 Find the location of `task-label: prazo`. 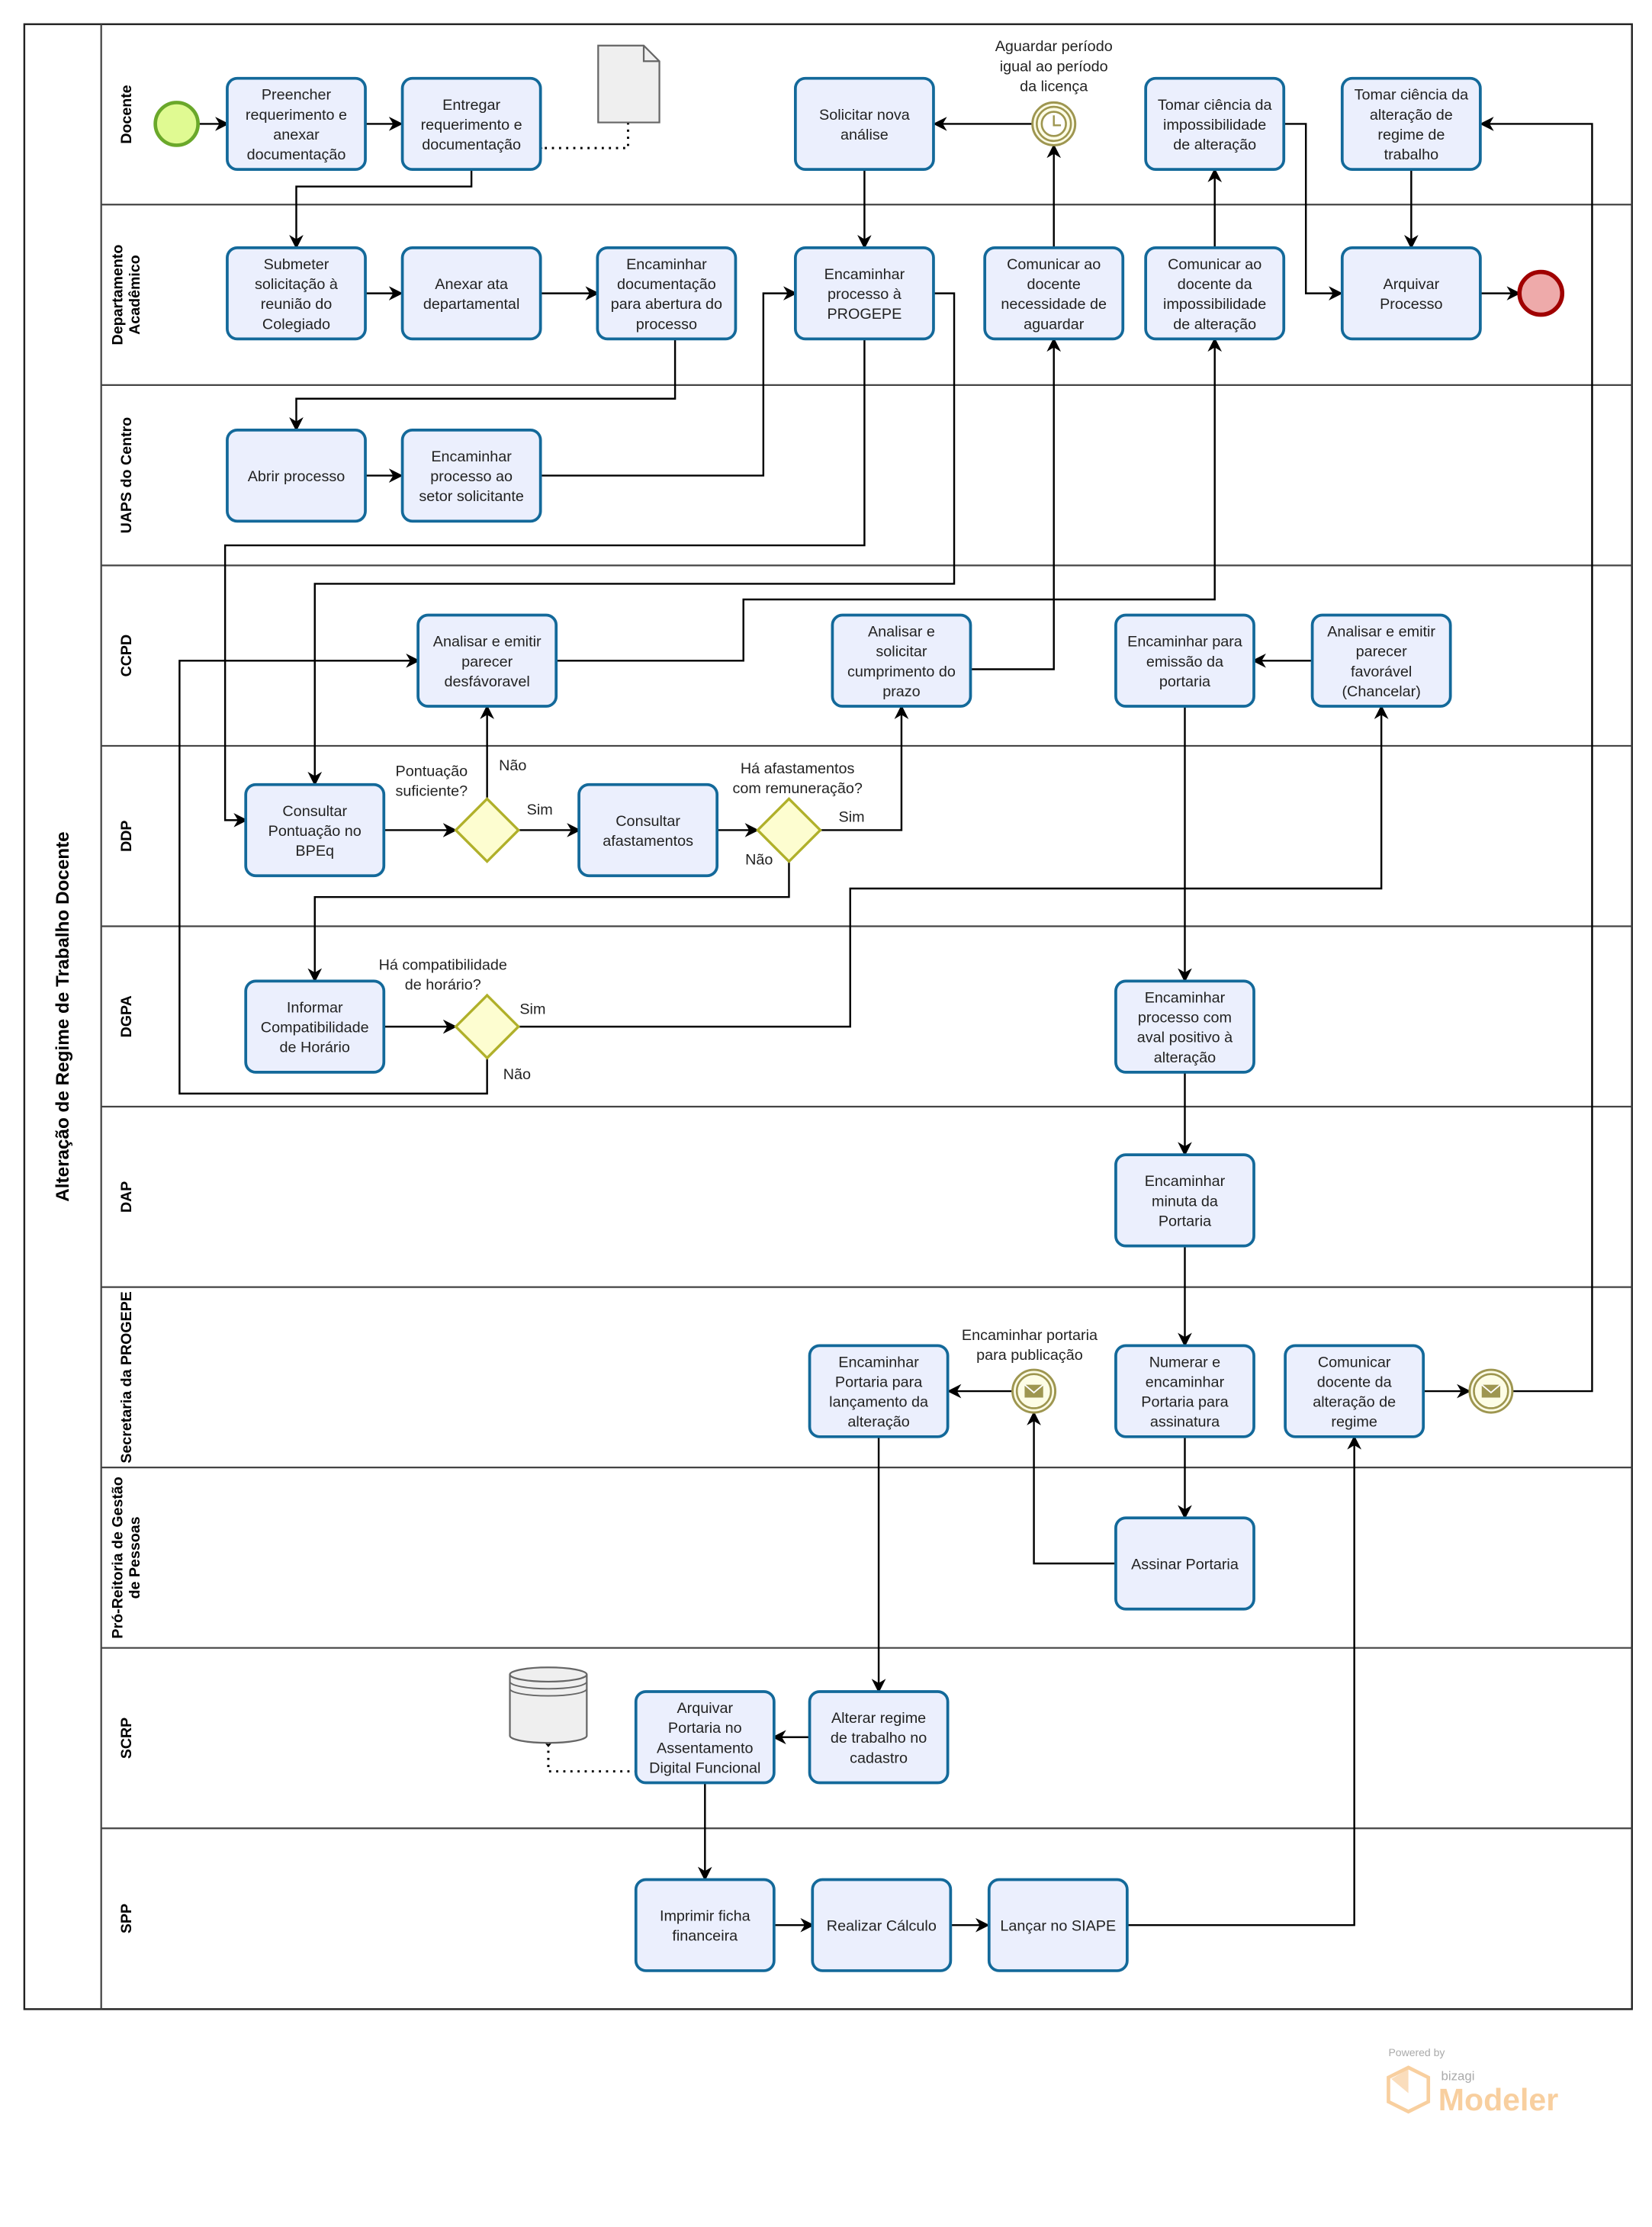

task-label: prazo is located at coordinates (901, 691).